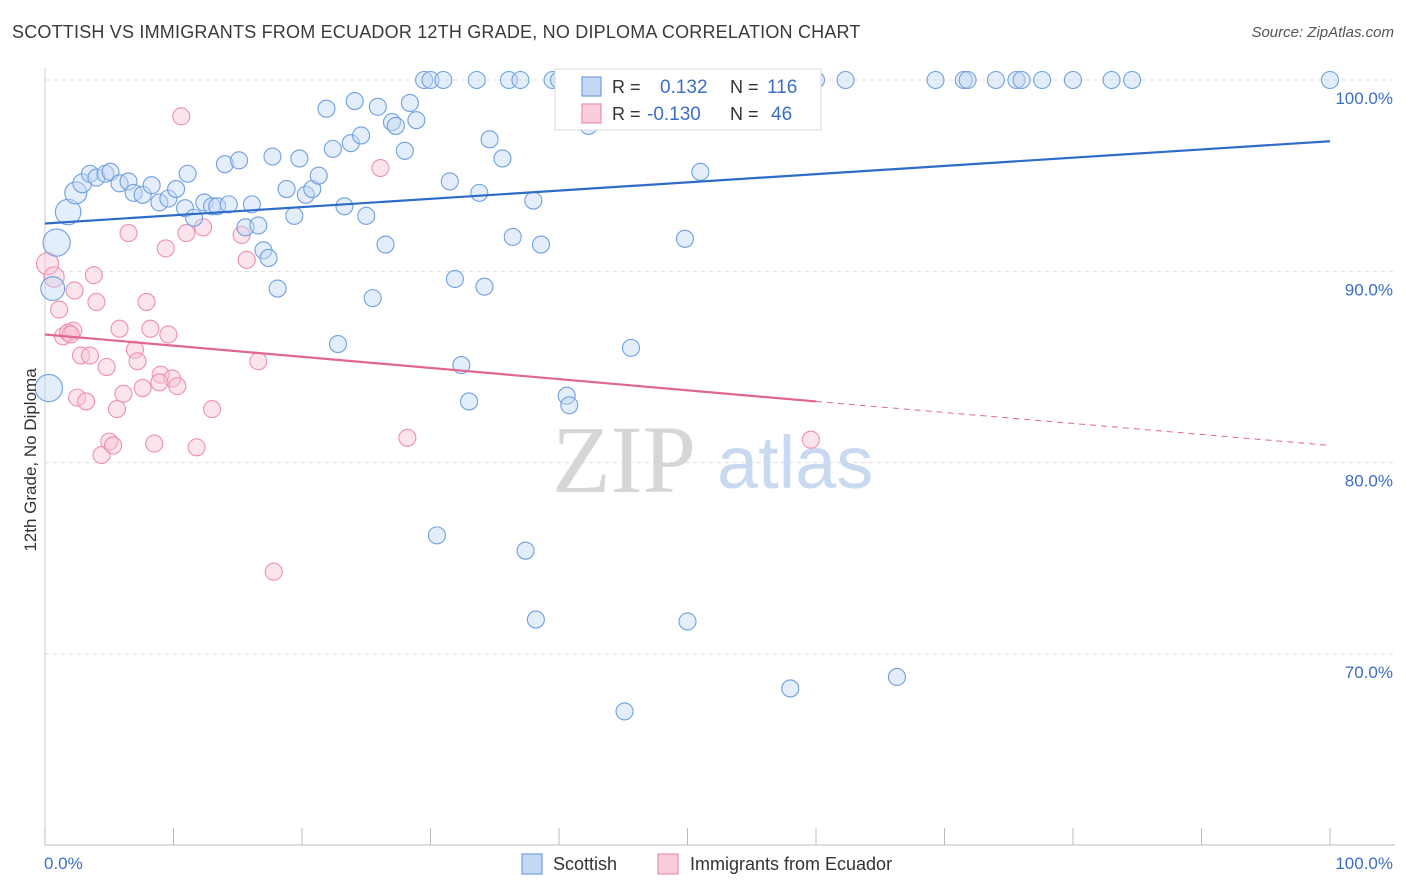 The image size is (1406, 892). What do you see at coordinates (712, 459) in the screenshot?
I see `watermark: ZIP atlas` at bounding box center [712, 459].